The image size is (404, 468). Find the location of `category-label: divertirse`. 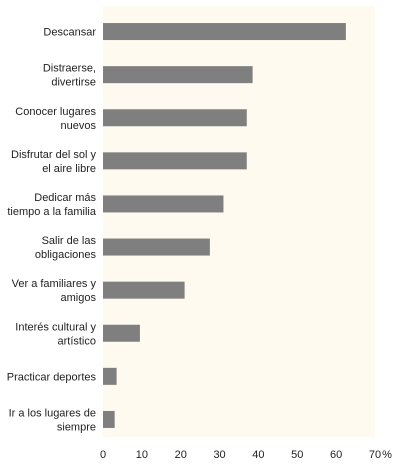

category-label: divertirse is located at coordinates (73, 83).